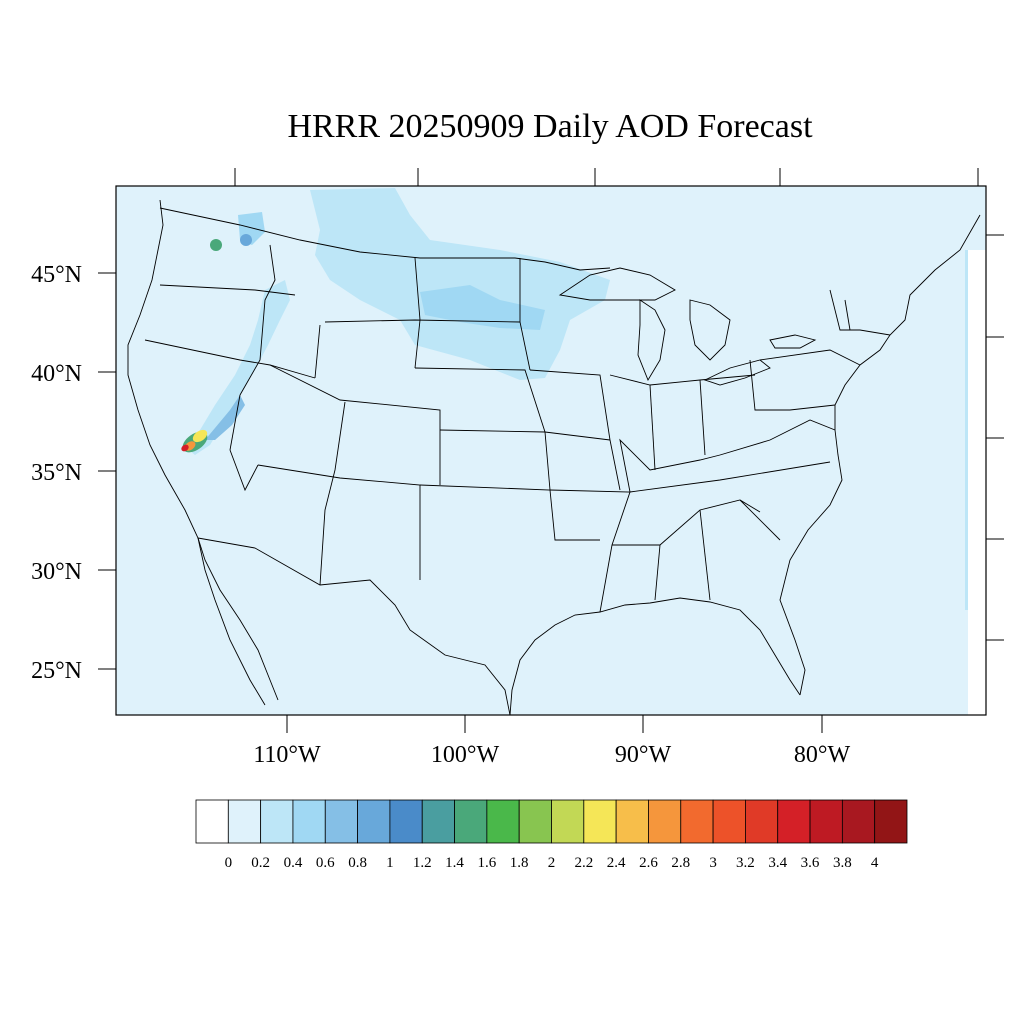 Image resolution: width=1024 pixels, height=1024 pixels. What do you see at coordinates (977, 482) in the screenshot?
I see `map-no-data-strip` at bounding box center [977, 482].